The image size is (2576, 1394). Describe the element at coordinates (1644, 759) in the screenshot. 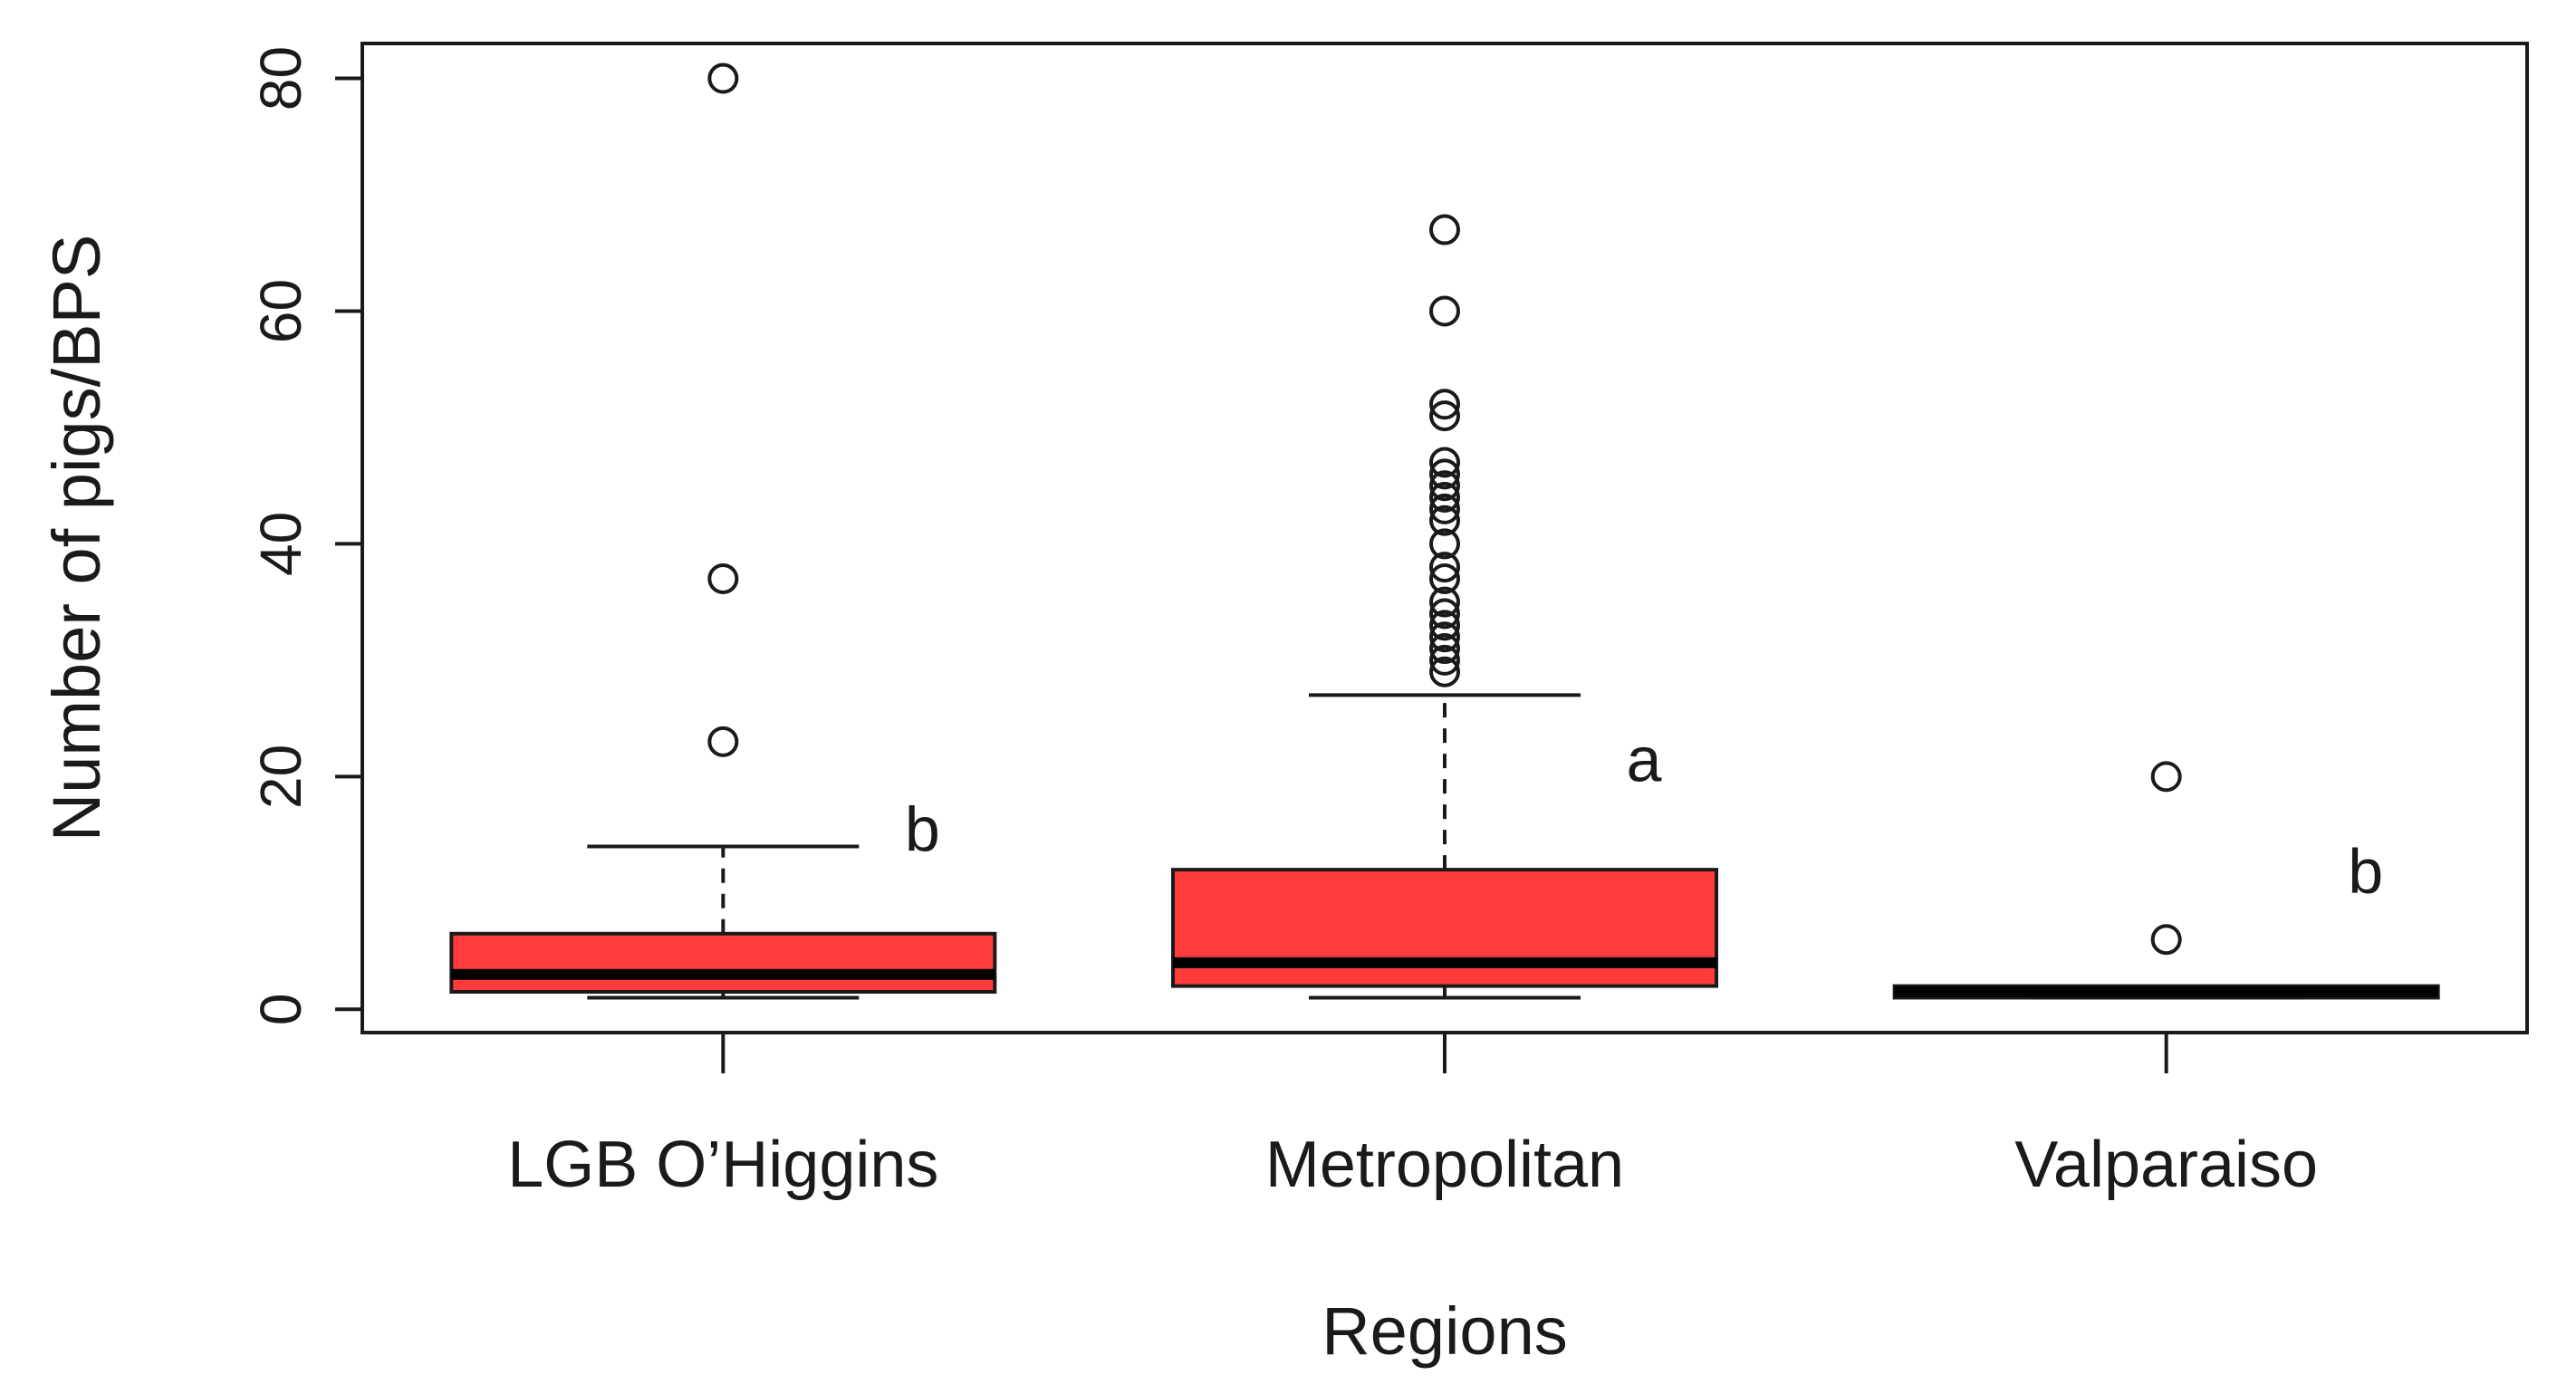

I see `significance-letter: a` at that location.